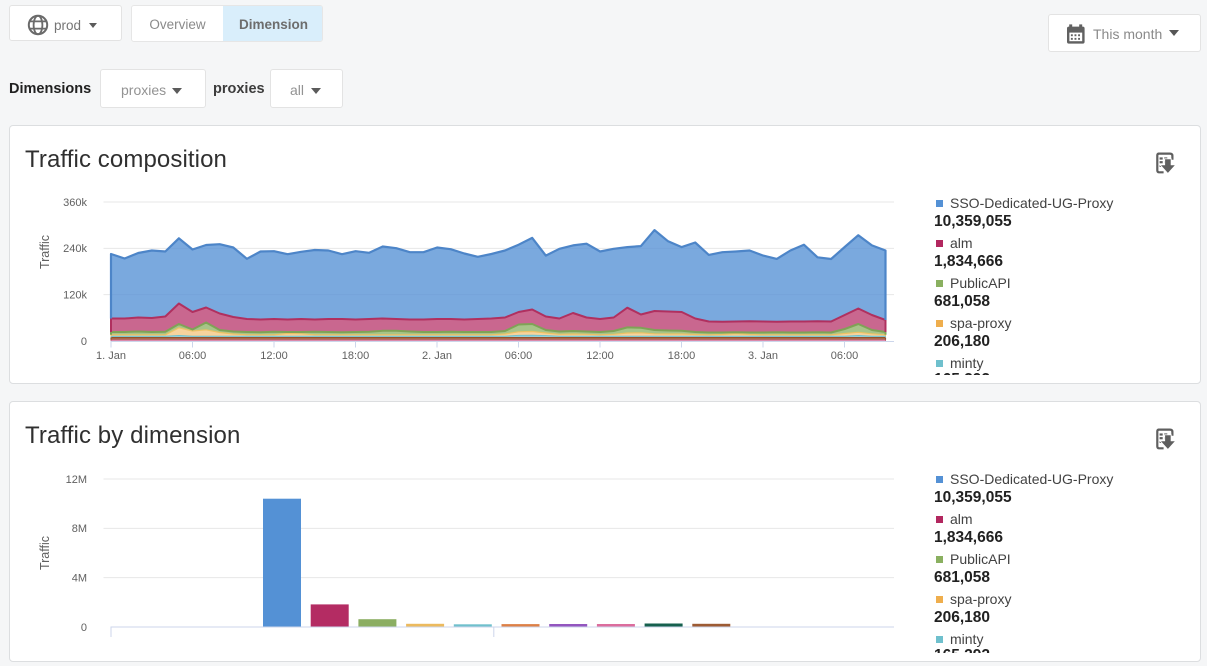  Describe the element at coordinates (79, 529) in the screenshot. I see `svg-text: 8M` at that location.